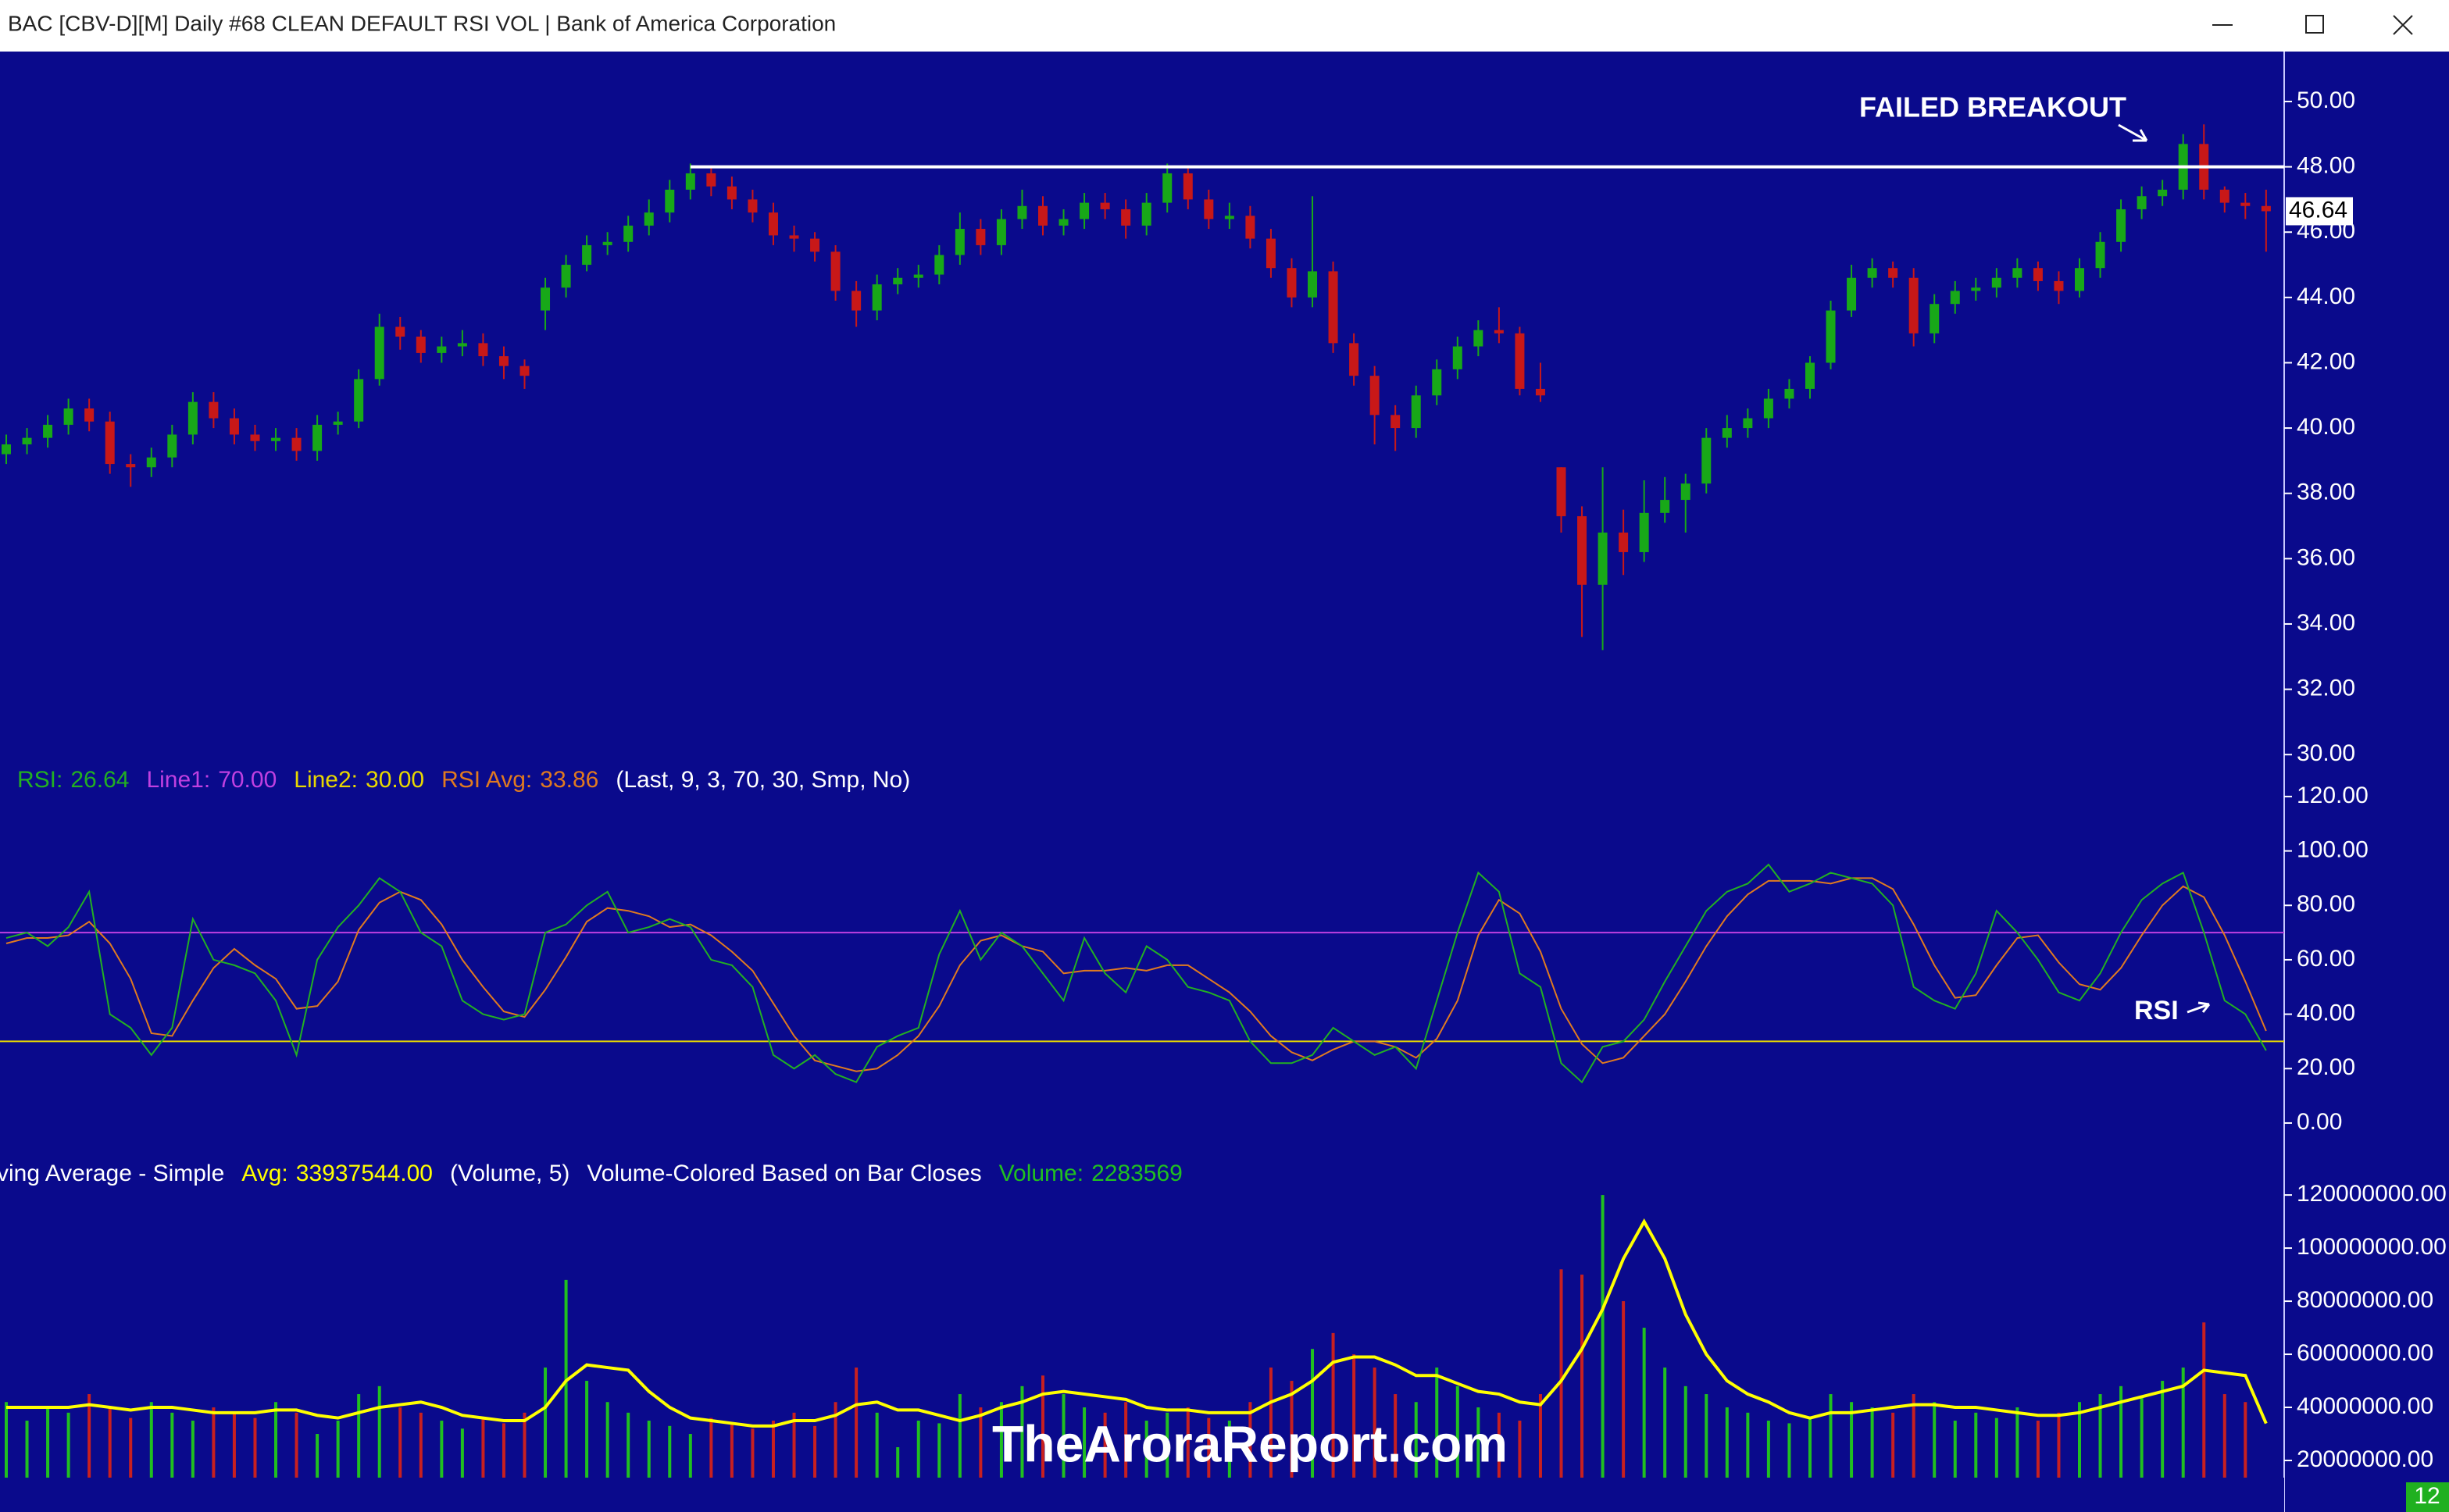  I want to click on y-tick-label: 120000000.00, so click(2372, 1194).